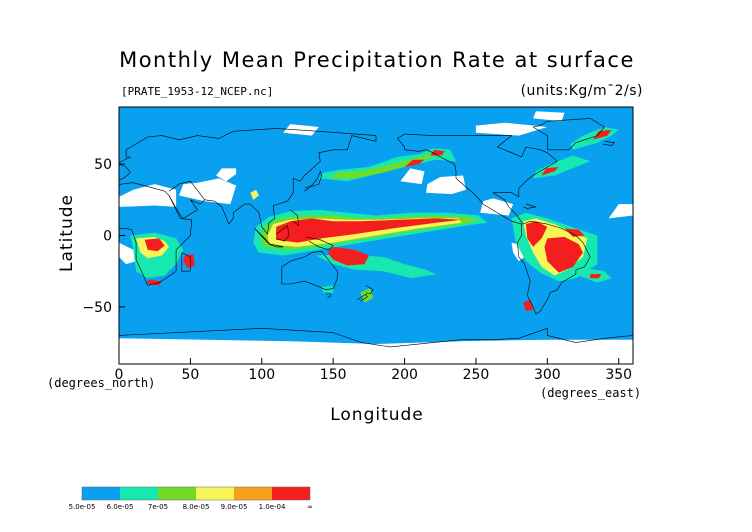 The width and height of the screenshot is (752, 532). I want to click on y-ticks: 50 0 −50, so click(103, 236).